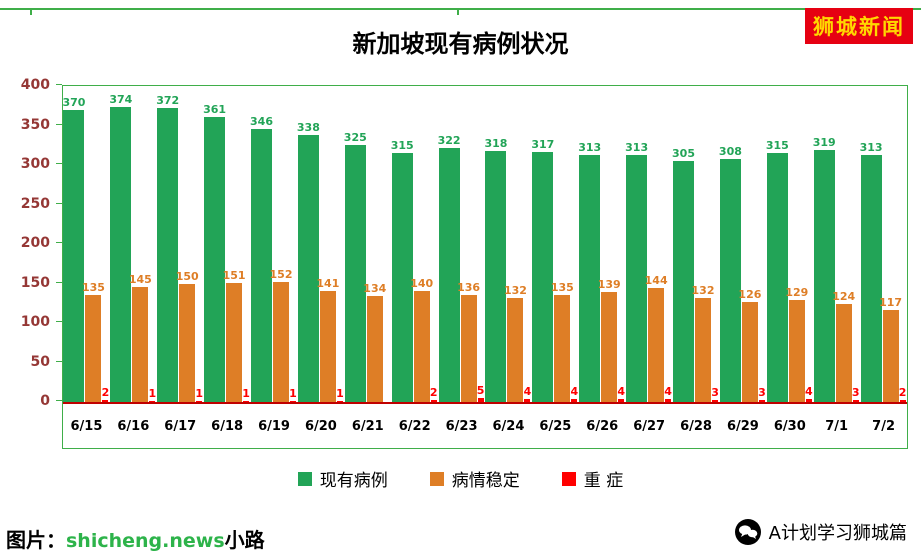 Image resolution: width=921 pixels, height=557 pixels. Describe the element at coordinates (485, 481) in the screenshot. I see `legend-label: 病情稳定` at that location.